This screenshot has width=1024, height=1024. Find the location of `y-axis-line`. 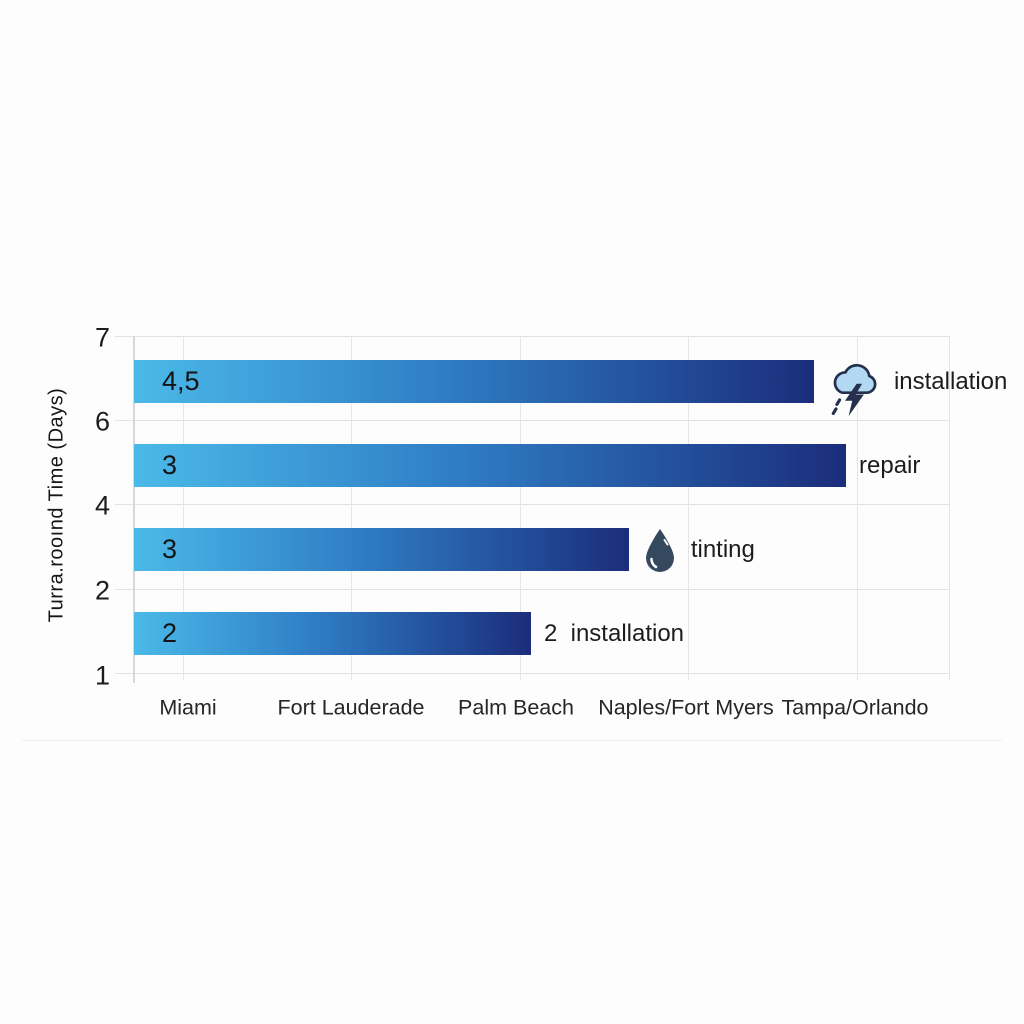

y-axis-line is located at coordinates (134, 509).